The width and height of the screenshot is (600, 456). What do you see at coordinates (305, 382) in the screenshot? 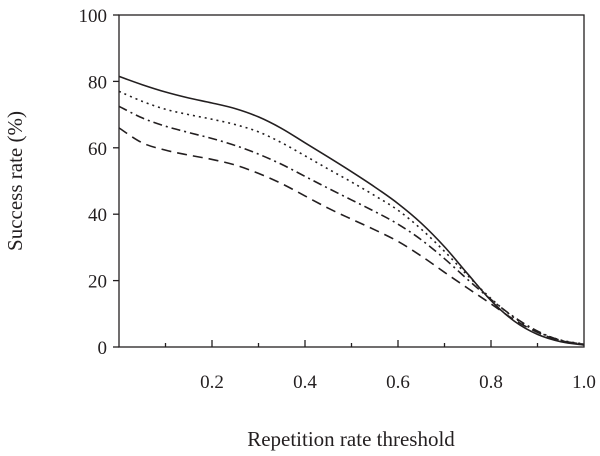
I see `x-tick-label: 0.4` at bounding box center [305, 382].